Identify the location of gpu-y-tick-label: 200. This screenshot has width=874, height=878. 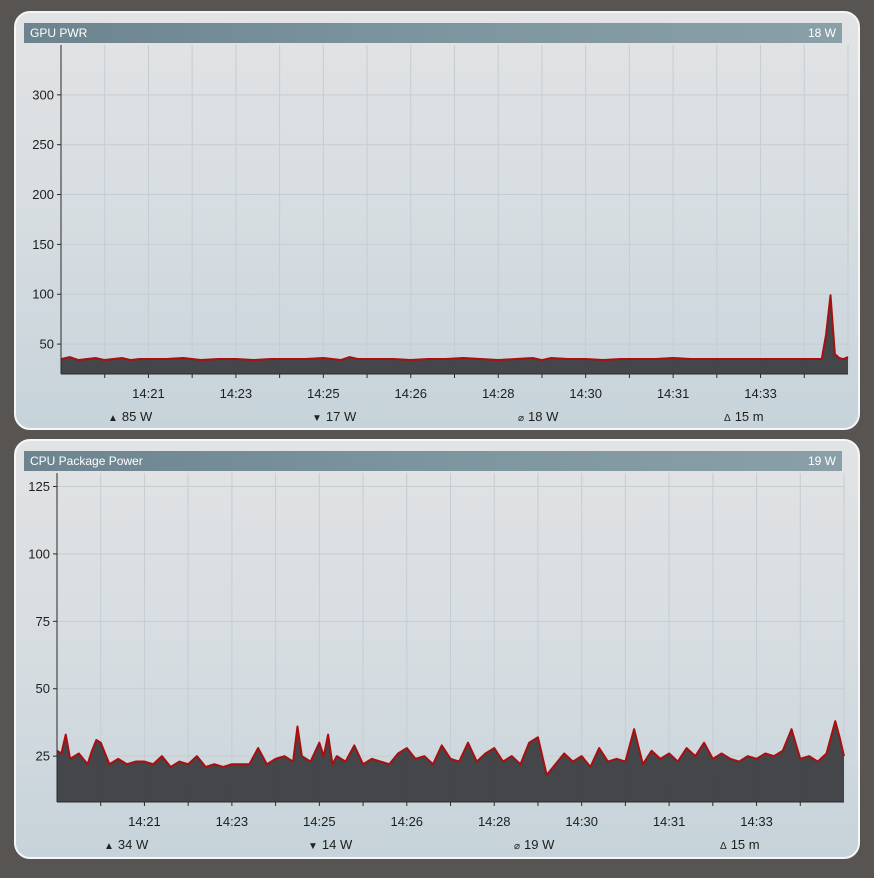
(43, 194).